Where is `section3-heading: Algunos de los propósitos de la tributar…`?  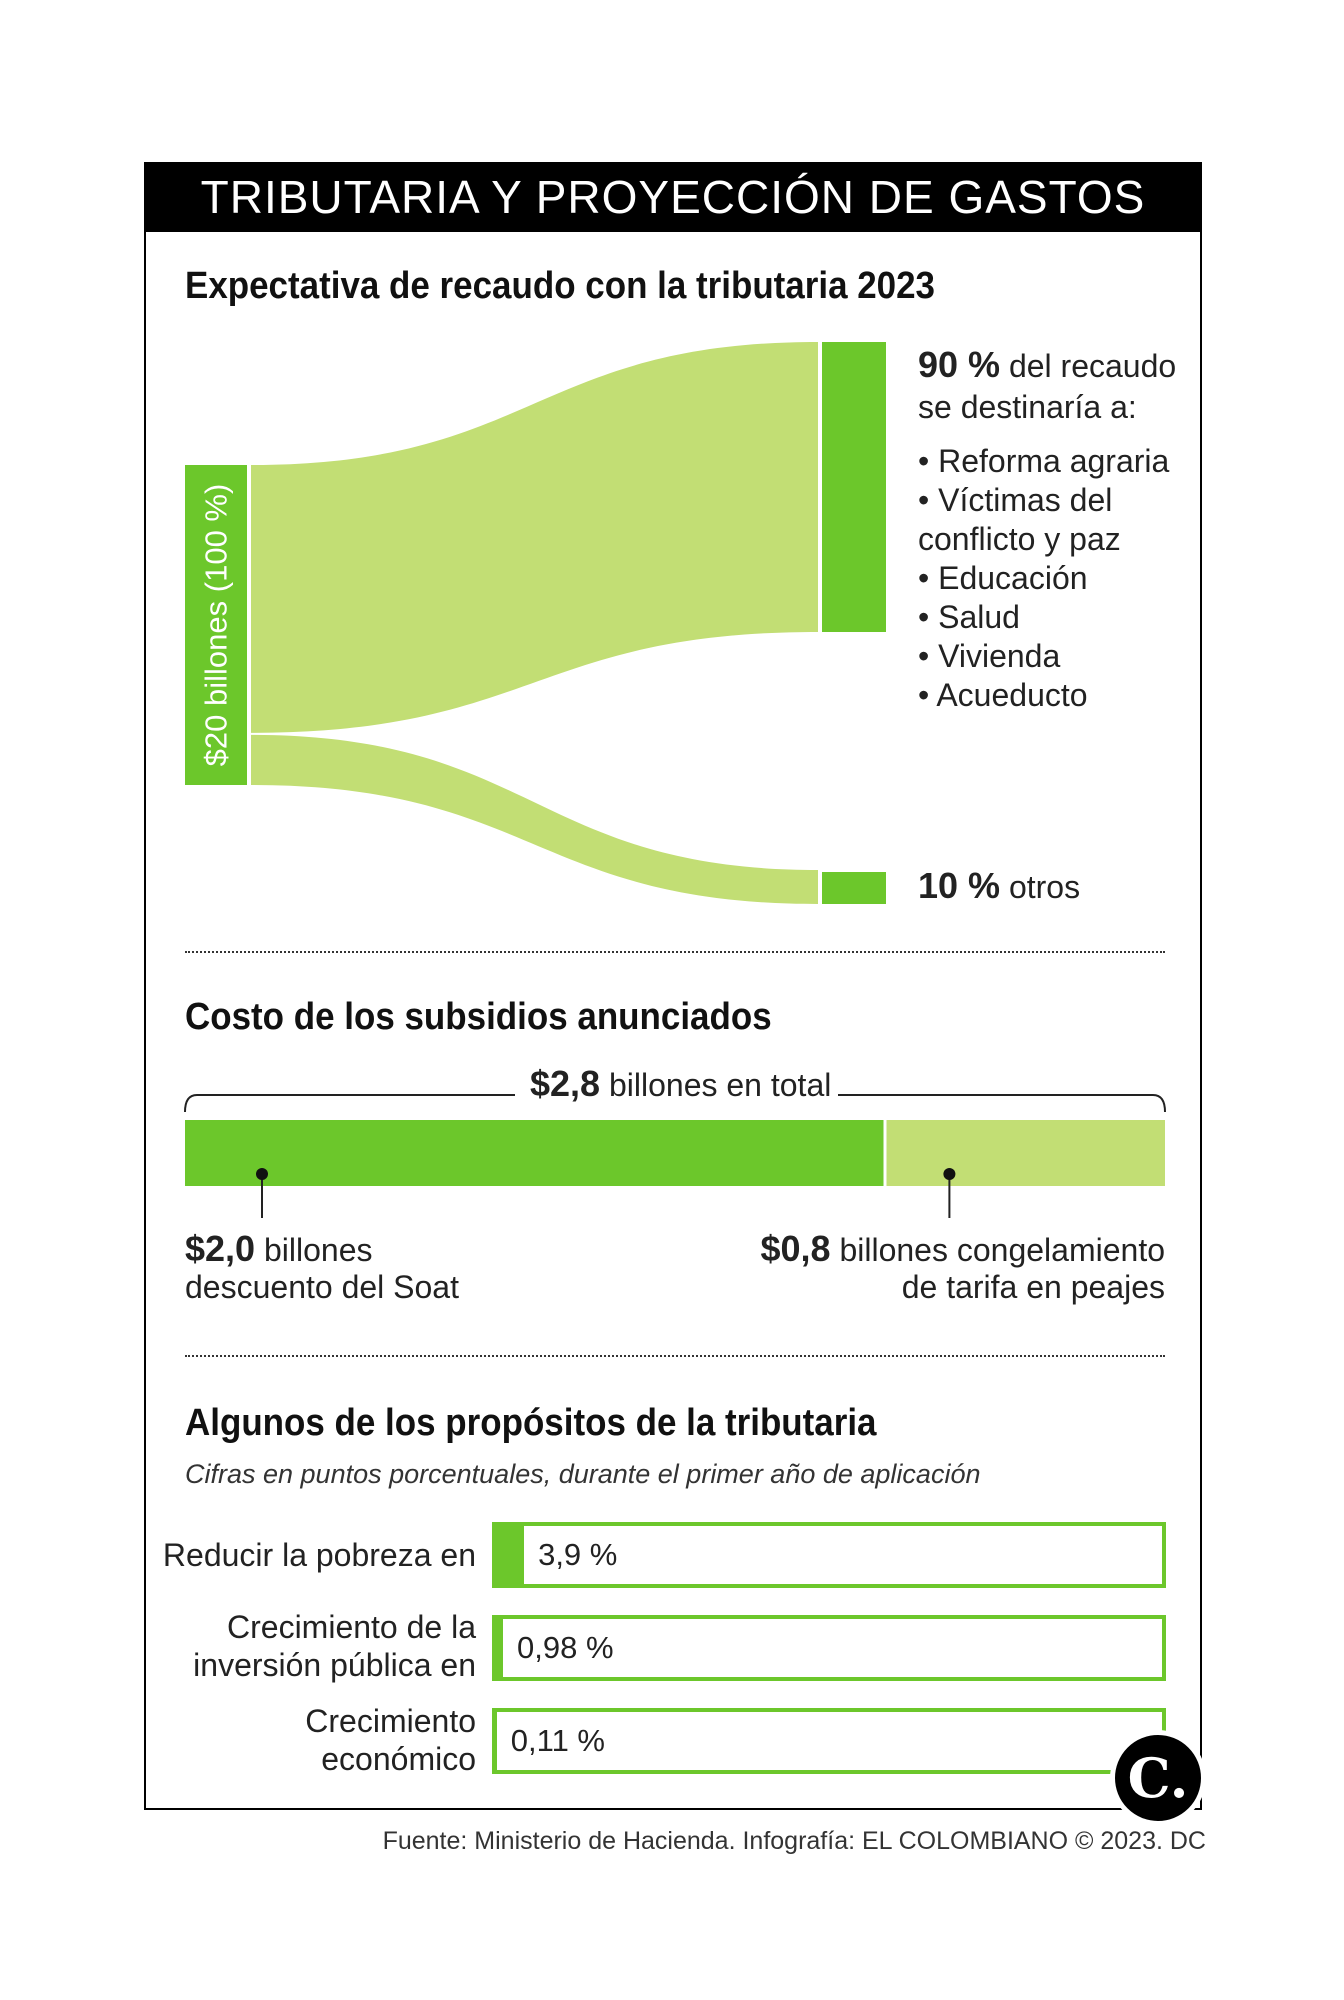 section3-heading: Algunos de los propósitos de la tributar… is located at coordinates (531, 1423).